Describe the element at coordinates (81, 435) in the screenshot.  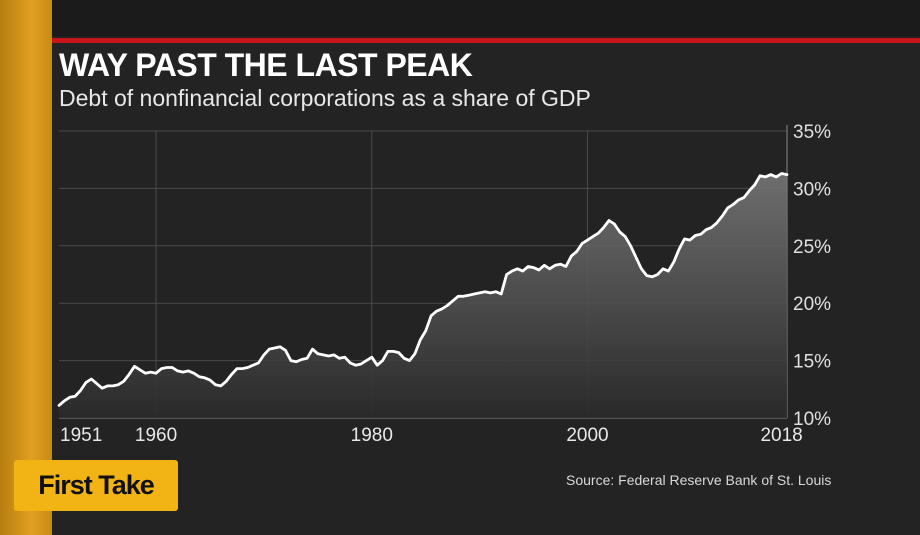
I see `x-tick-label: 1951` at that location.